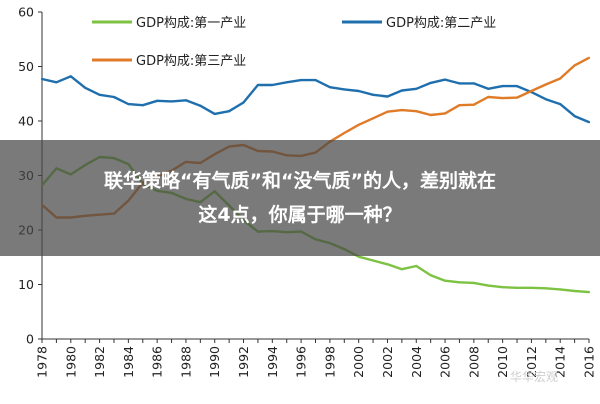 This screenshot has height=404, width=600. I want to click on legend-label-3: GDP构成:第三产业, so click(191, 61).